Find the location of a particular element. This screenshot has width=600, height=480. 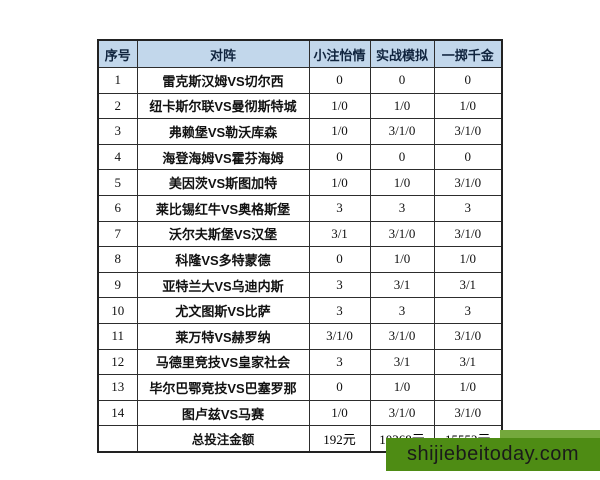

total-small-bet-value: 192元 is located at coordinates (339, 439).